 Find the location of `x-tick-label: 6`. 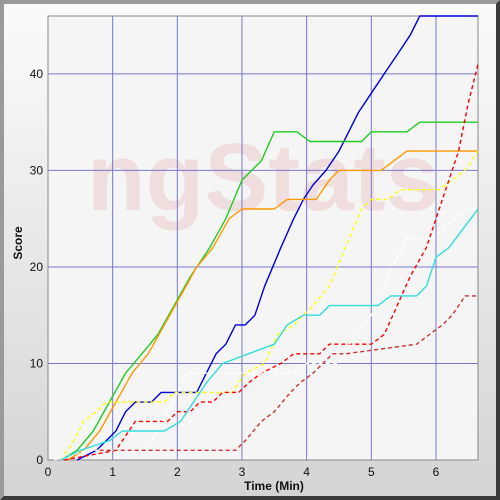

x-tick-label: 6 is located at coordinates (436, 472).